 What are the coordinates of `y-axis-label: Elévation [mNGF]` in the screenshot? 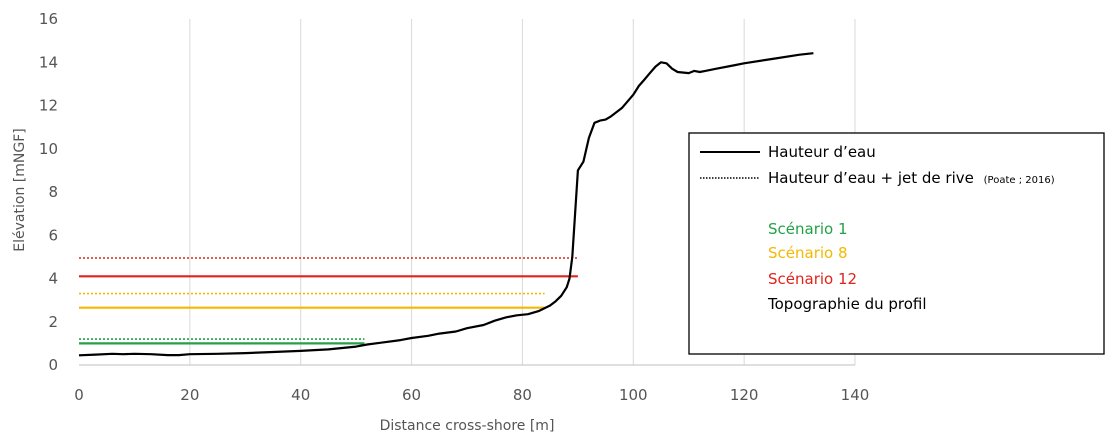 It's located at (20, 189).